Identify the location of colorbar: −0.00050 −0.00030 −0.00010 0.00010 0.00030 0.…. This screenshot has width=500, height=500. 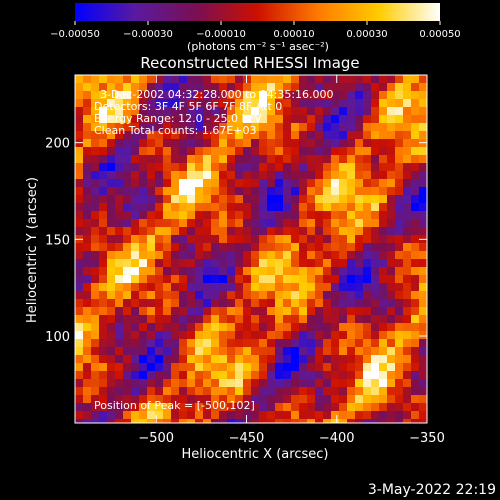
(255, 28).